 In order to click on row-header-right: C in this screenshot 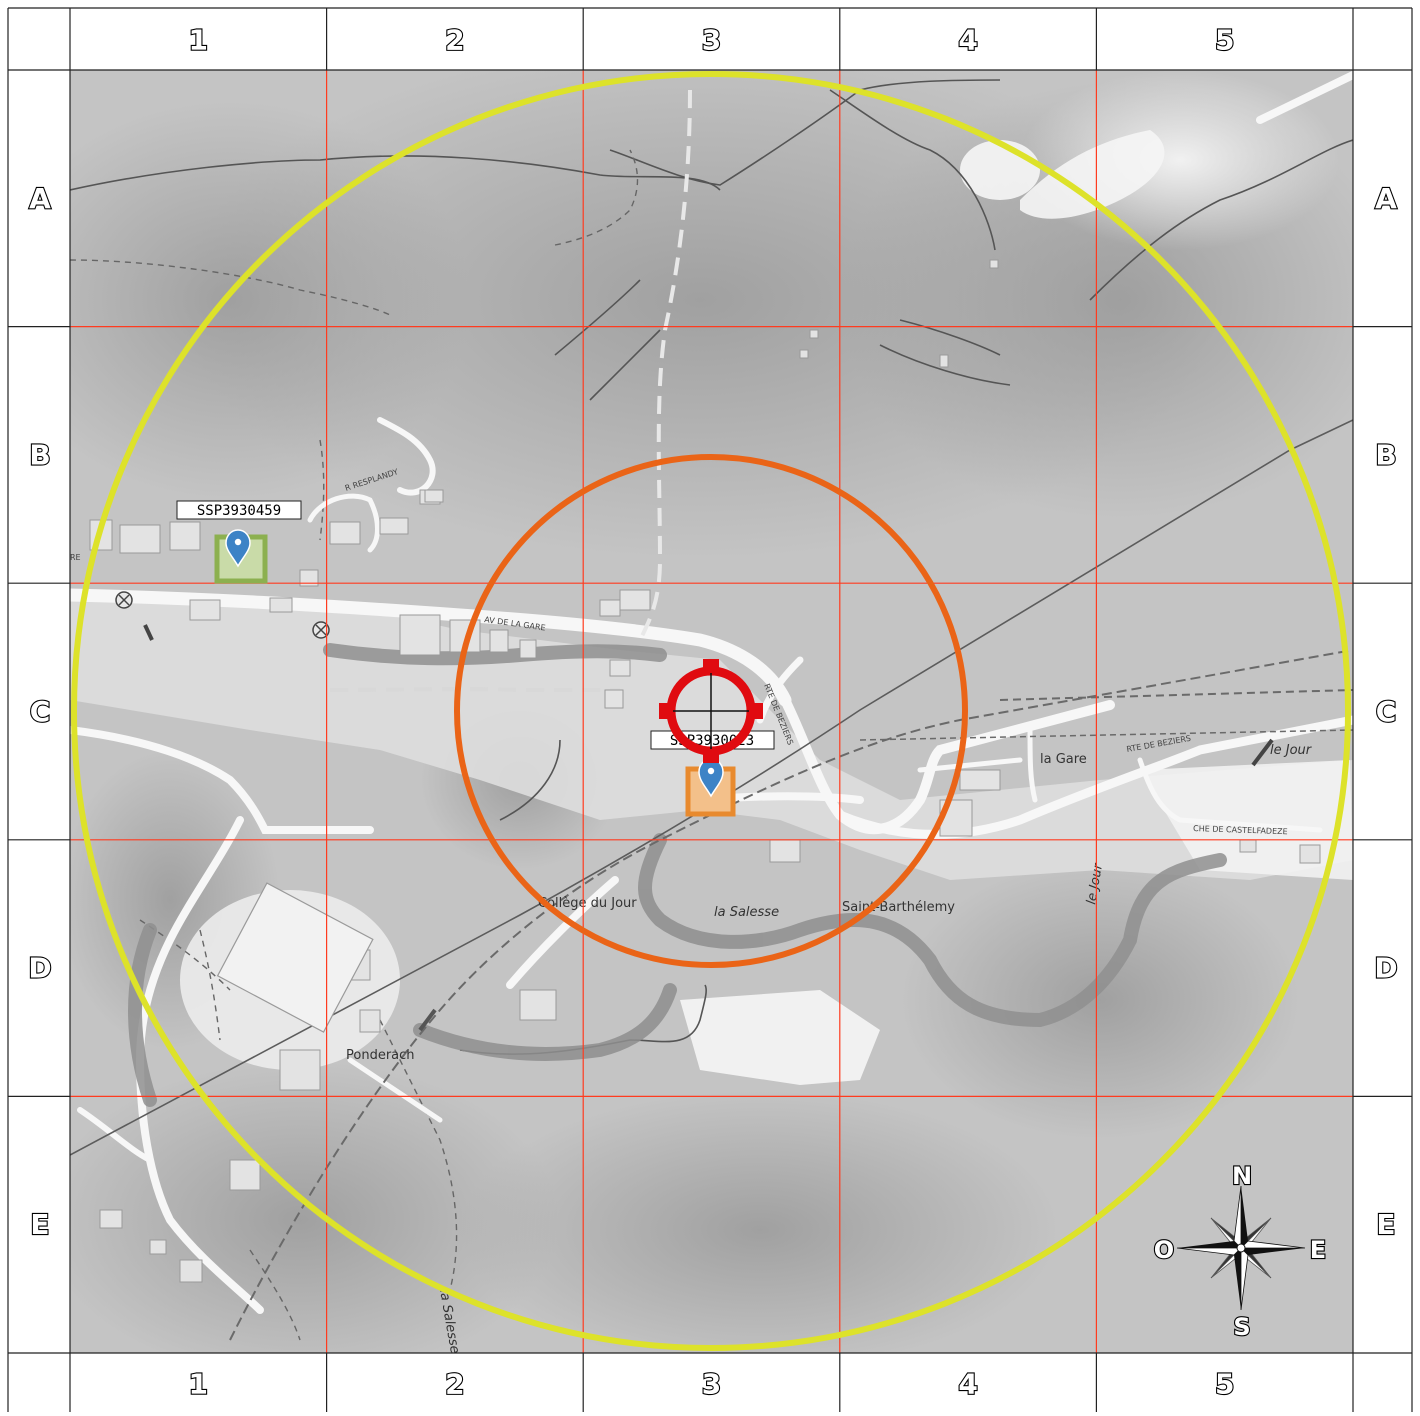, I will do `click(1386, 711)`.